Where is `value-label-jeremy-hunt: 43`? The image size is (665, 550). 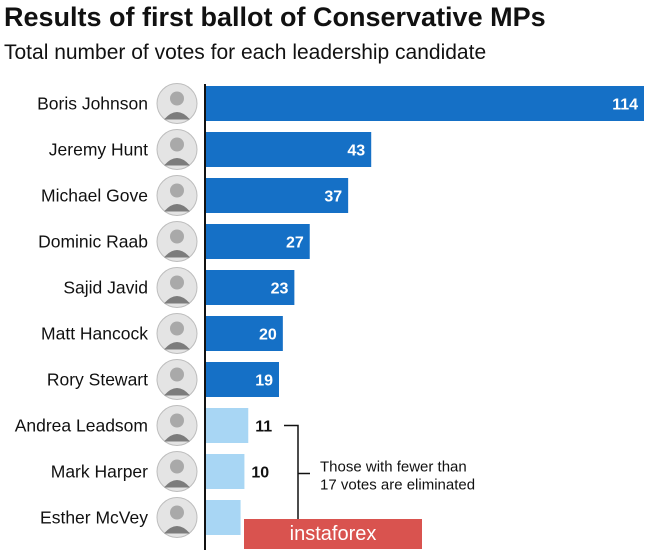 value-label-jeremy-hunt: 43 is located at coordinates (356, 151).